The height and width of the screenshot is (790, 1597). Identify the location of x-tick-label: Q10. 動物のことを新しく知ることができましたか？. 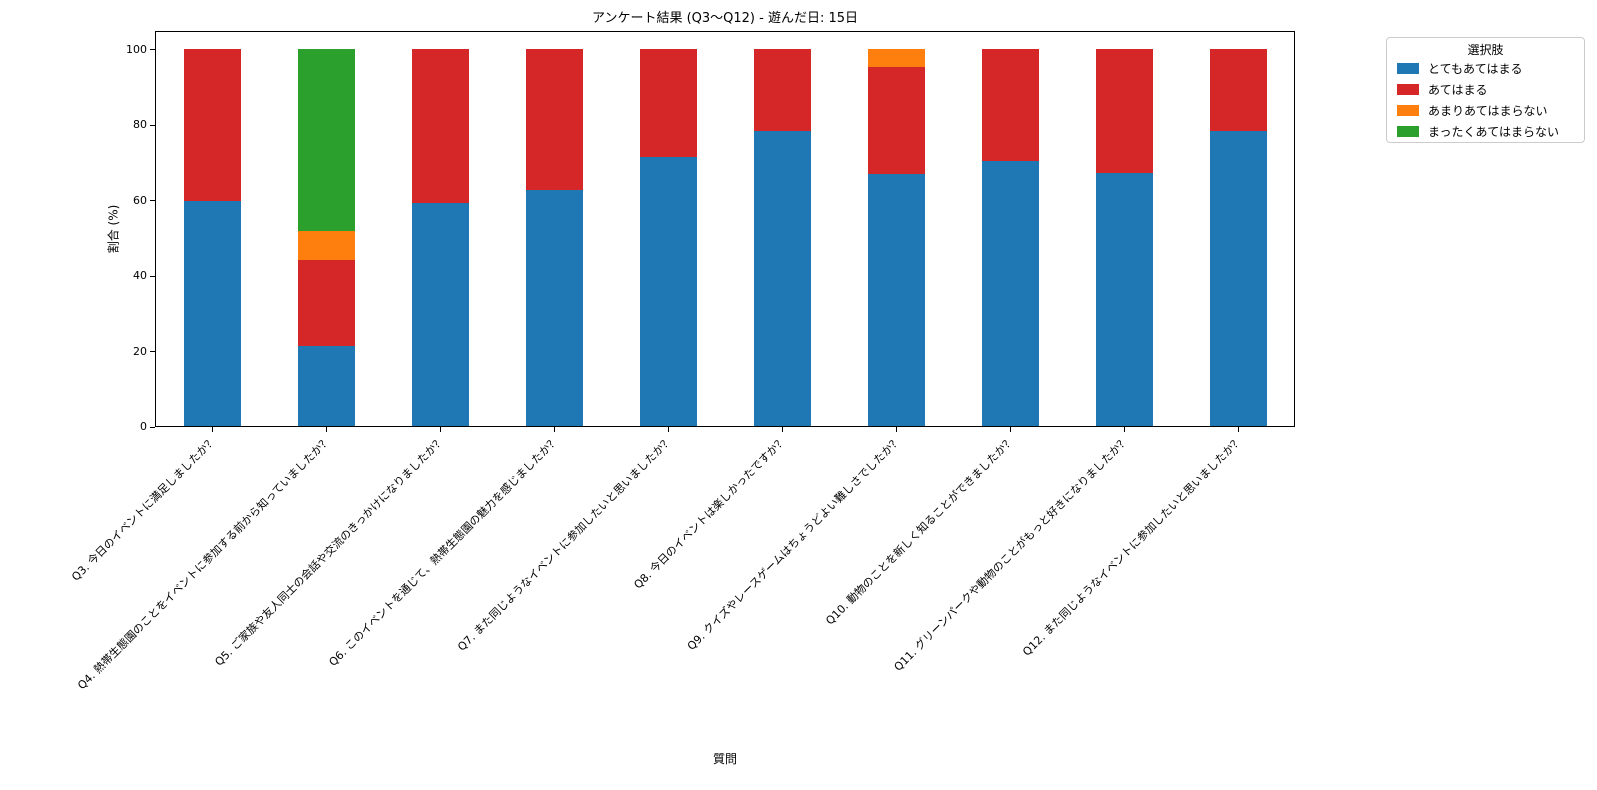
(920, 531).